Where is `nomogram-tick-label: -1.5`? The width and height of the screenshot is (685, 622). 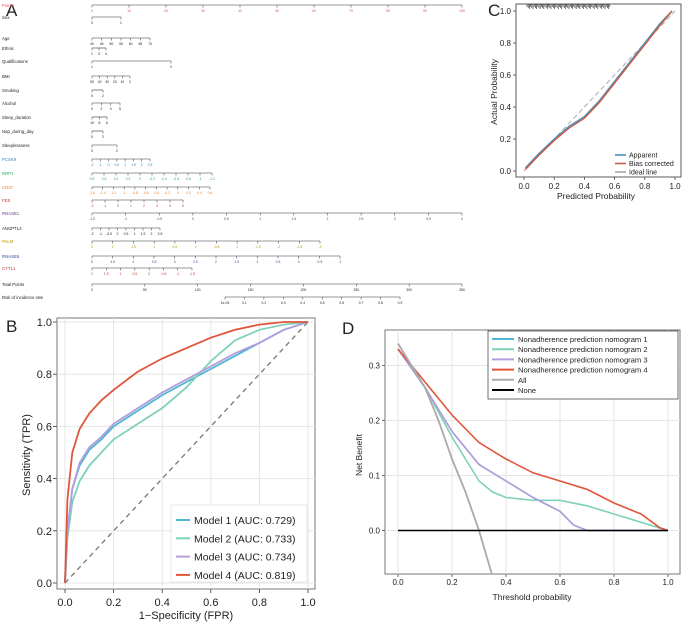
nomogram-tick-label: -1.5 is located at coordinates (258, 247).